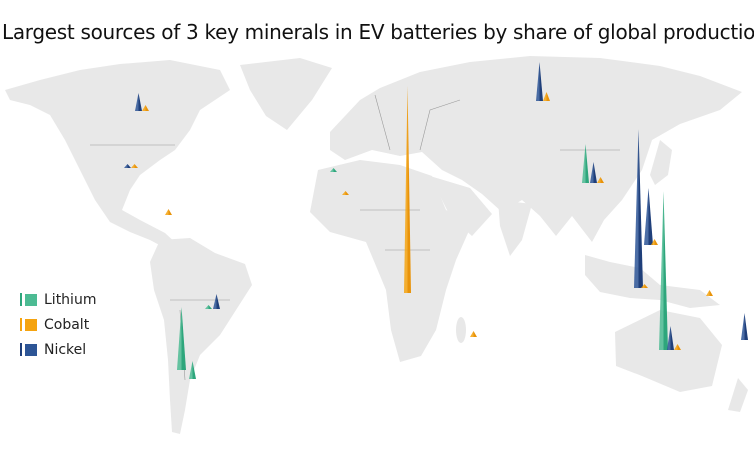 The image size is (754, 458). Describe the element at coordinates (663, 270) in the screenshot. I see `spike-lithium-australia` at that location.